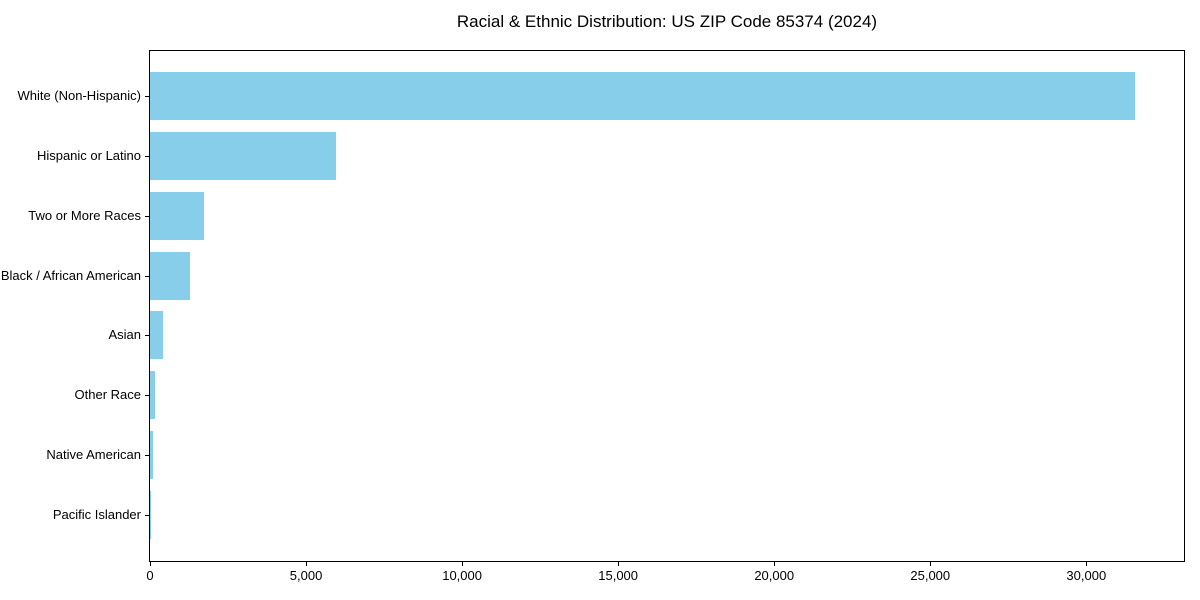 The height and width of the screenshot is (600, 1200). I want to click on y-axis-label: Native American, so click(93, 455).